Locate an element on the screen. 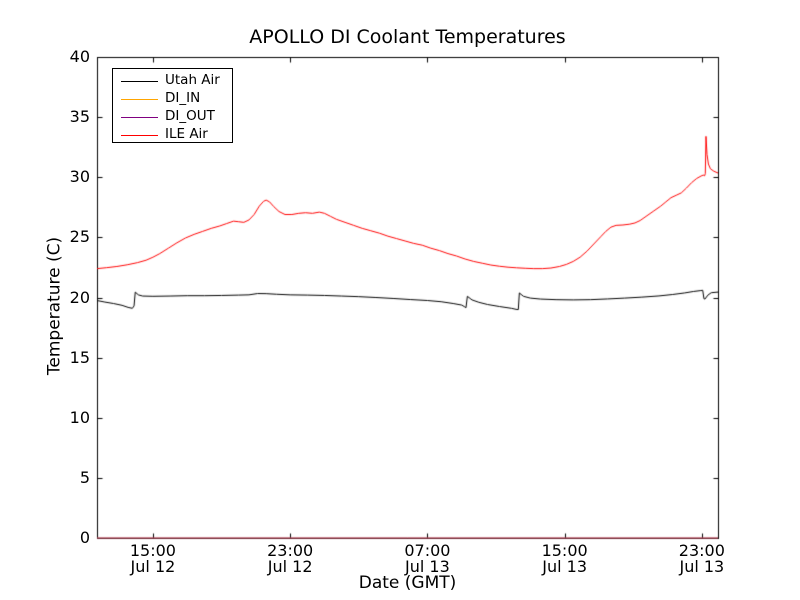 This screenshot has height=600, width=800. legend-label: ILE Air is located at coordinates (186, 134).